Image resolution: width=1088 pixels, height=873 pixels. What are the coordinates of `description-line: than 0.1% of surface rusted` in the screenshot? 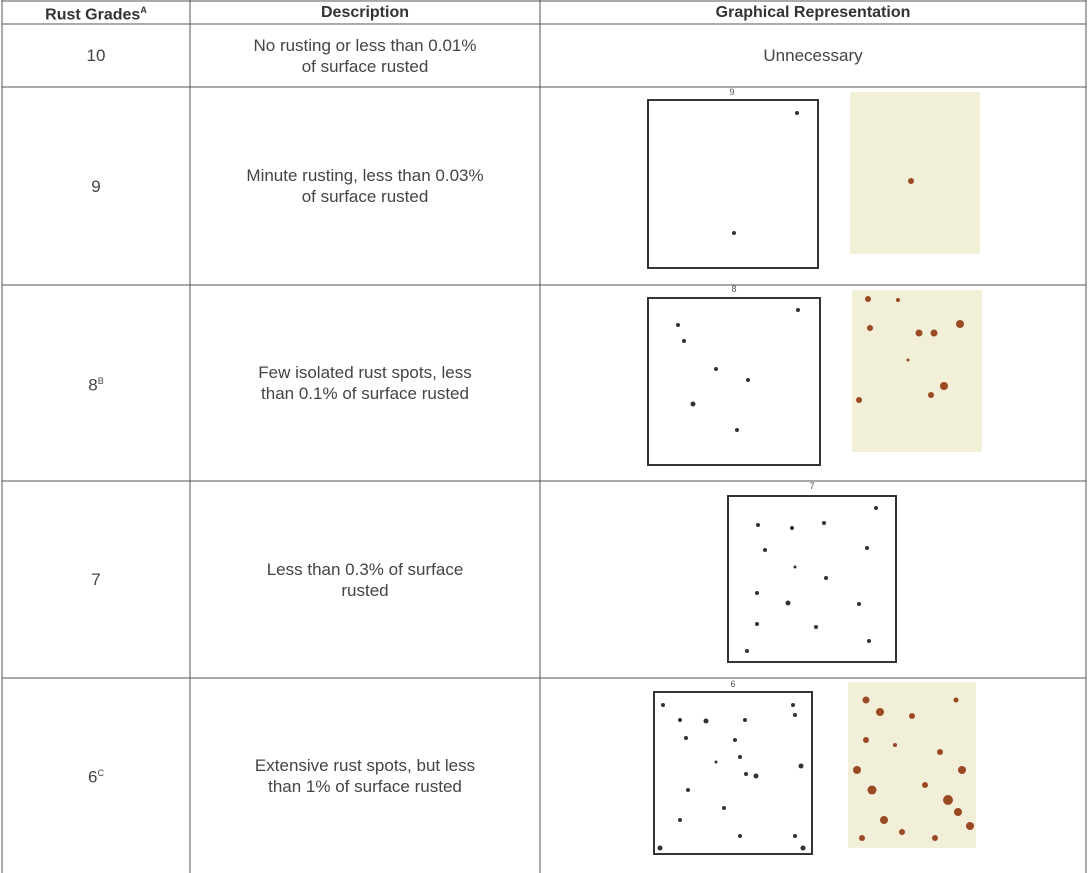 It's located at (365, 393).